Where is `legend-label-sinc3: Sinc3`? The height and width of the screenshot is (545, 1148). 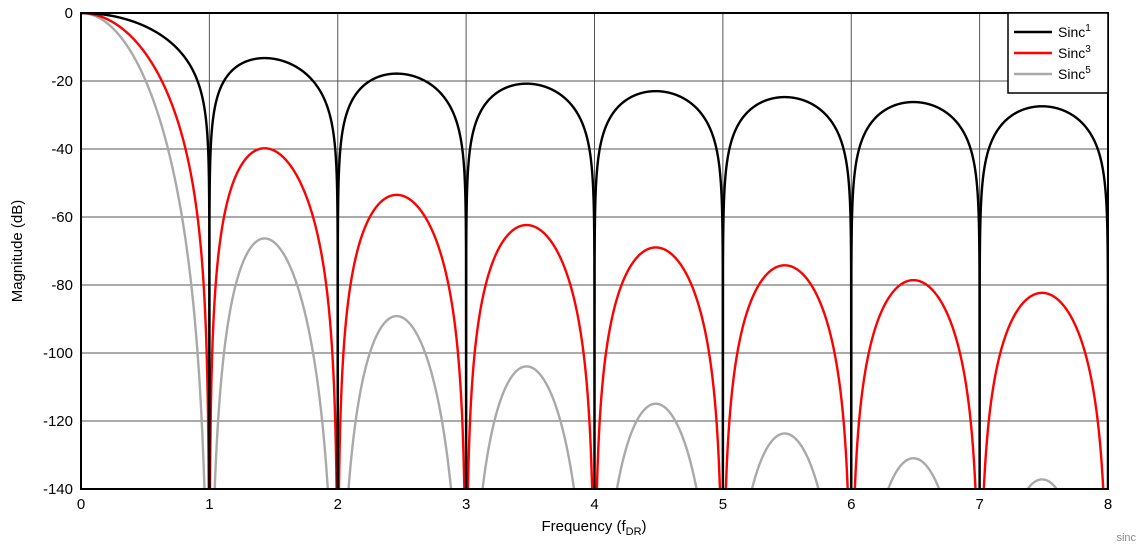
legend-label-sinc3: Sinc3 is located at coordinates (1074, 52).